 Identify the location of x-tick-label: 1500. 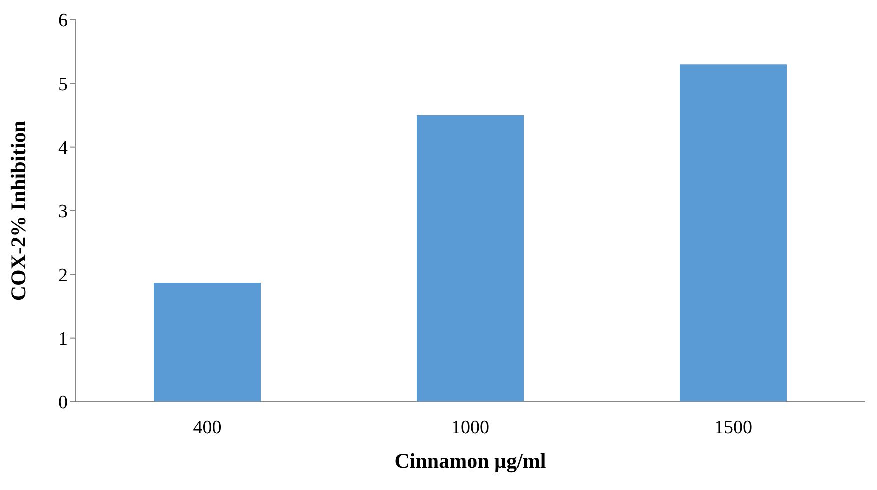
(733, 427).